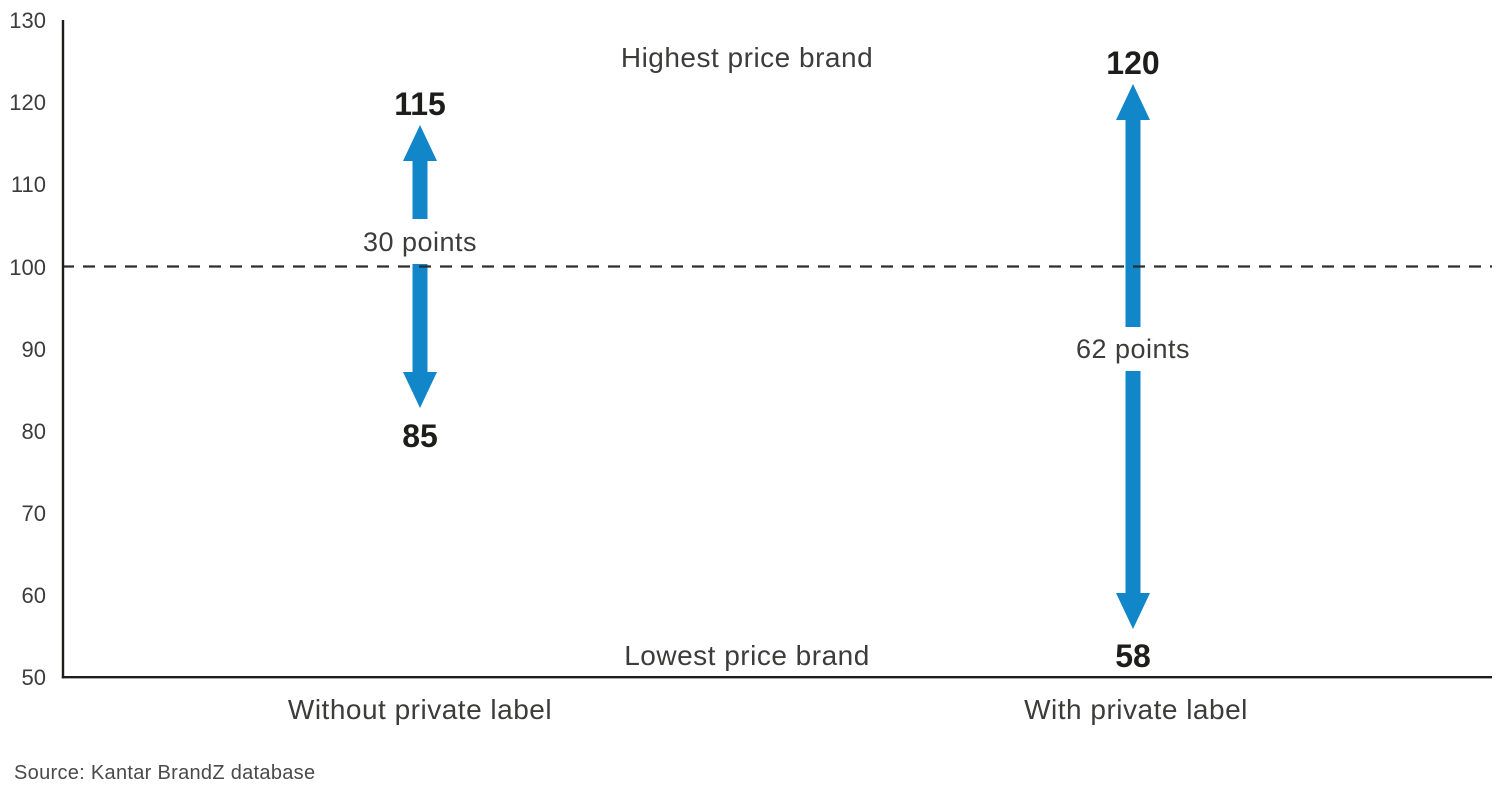  I want to click on range-points-label: 62 points, so click(1133, 349).